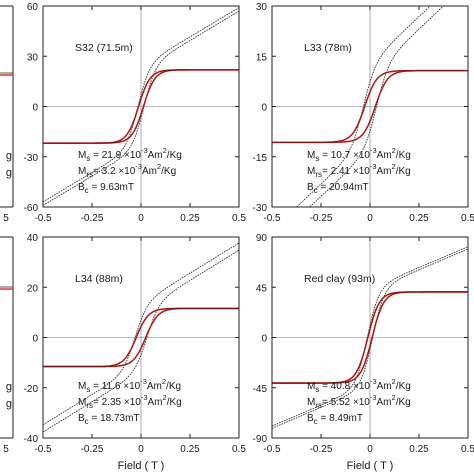 The image size is (474, 474). I want to click on param-value: = 18.73mT, so click(114, 418).